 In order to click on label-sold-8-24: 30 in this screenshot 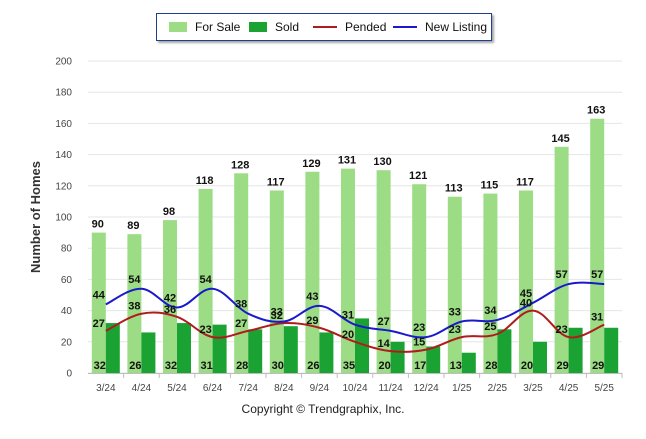, I will do `click(278, 366)`.